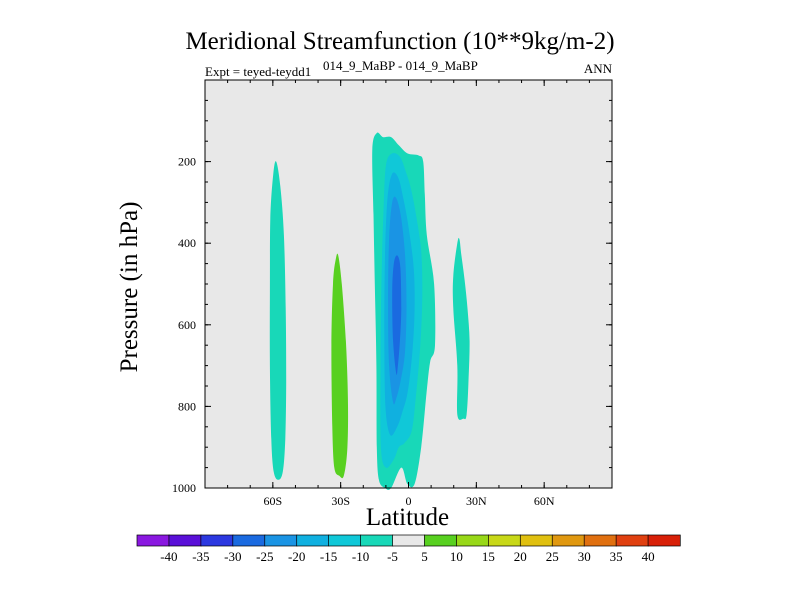 Image resolution: width=800 pixels, height=600 pixels. Describe the element at coordinates (328, 556) in the screenshot. I see `colorbar-label: -15` at that location.